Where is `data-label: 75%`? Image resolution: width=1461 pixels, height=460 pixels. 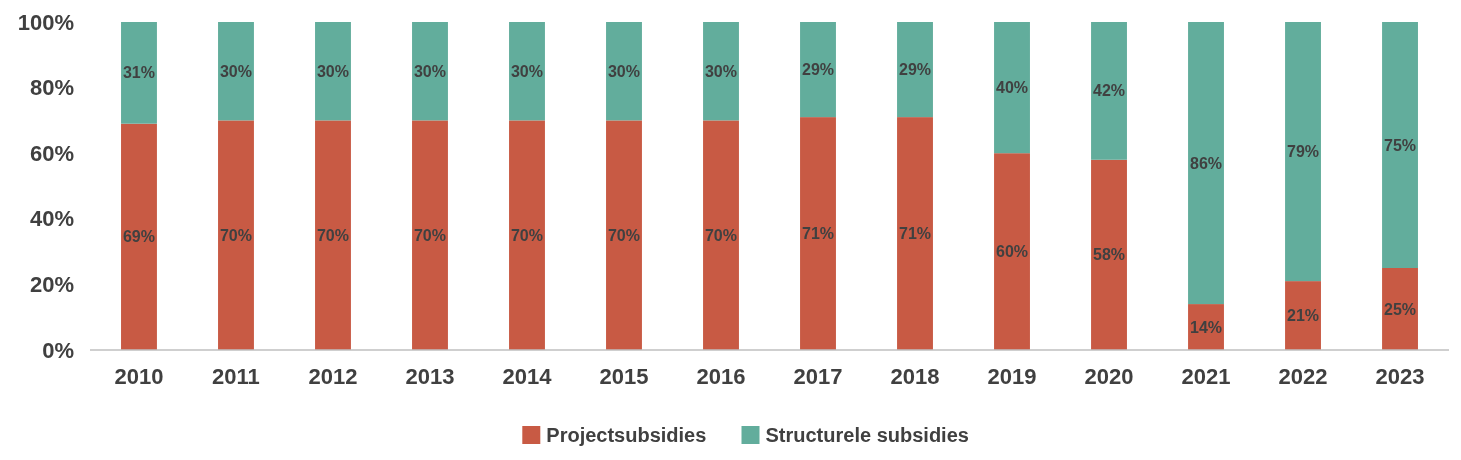 data-label: 75% is located at coordinates (1400, 145).